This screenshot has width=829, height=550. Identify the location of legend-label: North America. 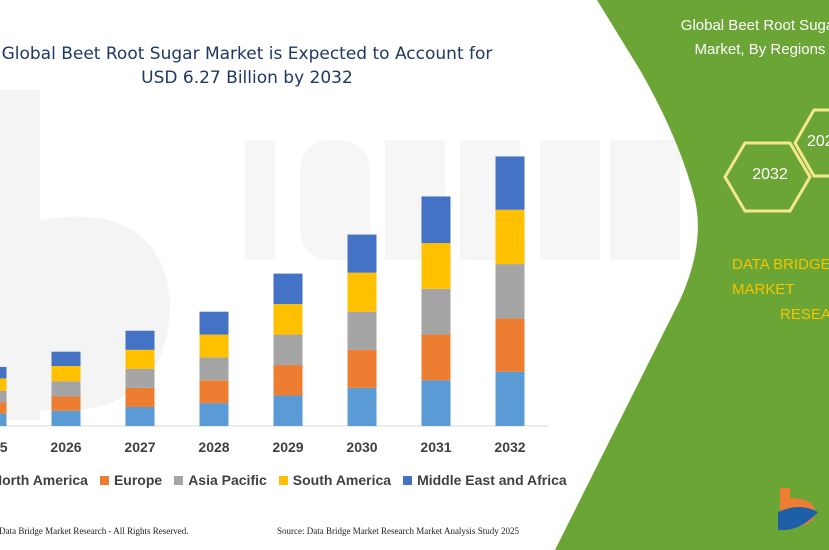
(44, 480).